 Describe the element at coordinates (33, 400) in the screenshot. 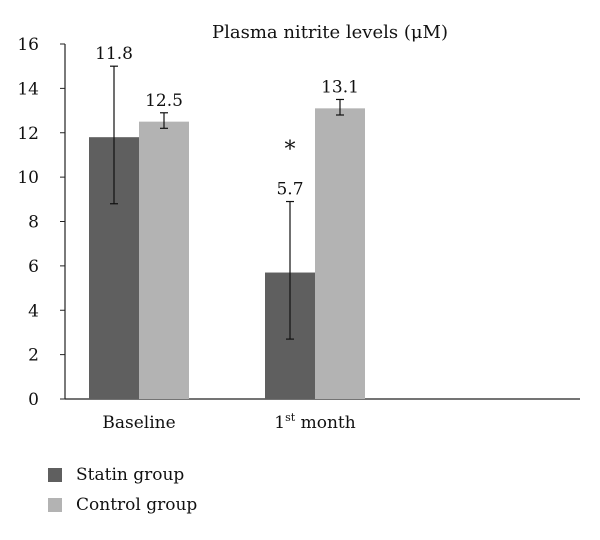

I see `y-tick-label: 0` at that location.